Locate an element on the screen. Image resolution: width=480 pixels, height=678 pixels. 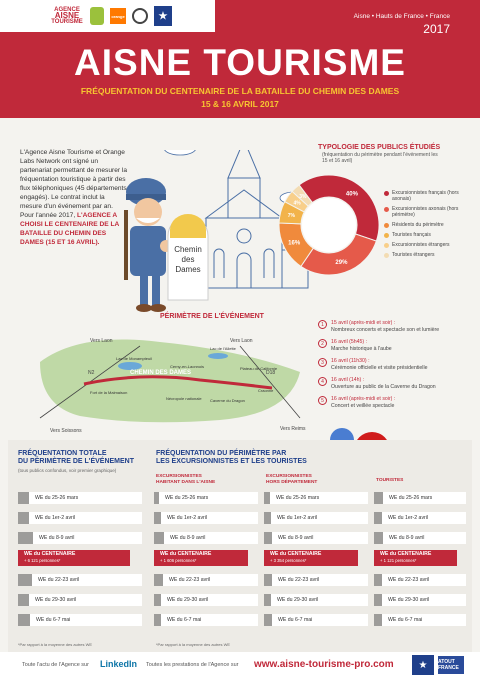
we-centenaire-row: WE du CENTENAIRE + 1 121 personnes* is located at coordinates (420, 558).